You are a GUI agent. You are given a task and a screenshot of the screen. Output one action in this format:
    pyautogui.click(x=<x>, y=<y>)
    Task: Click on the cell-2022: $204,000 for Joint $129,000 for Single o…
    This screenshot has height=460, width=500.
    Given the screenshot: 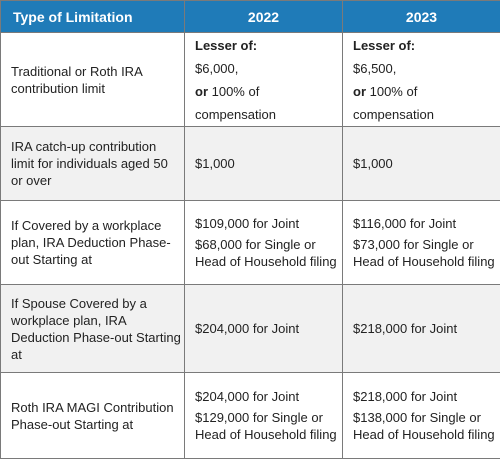 What is the action you would take?
    pyautogui.click(x=263, y=415)
    